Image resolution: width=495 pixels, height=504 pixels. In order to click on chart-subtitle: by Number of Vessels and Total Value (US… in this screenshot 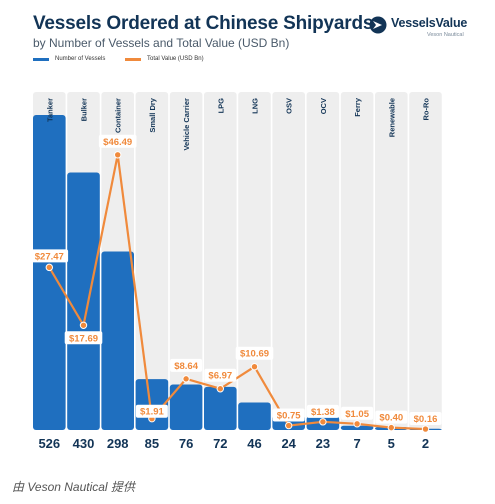, I will do `click(161, 43)`.